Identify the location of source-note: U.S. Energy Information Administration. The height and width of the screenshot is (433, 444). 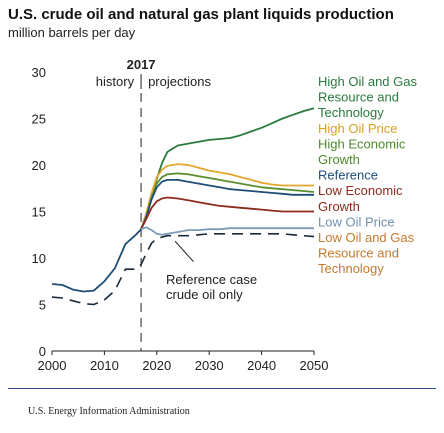
(109, 411).